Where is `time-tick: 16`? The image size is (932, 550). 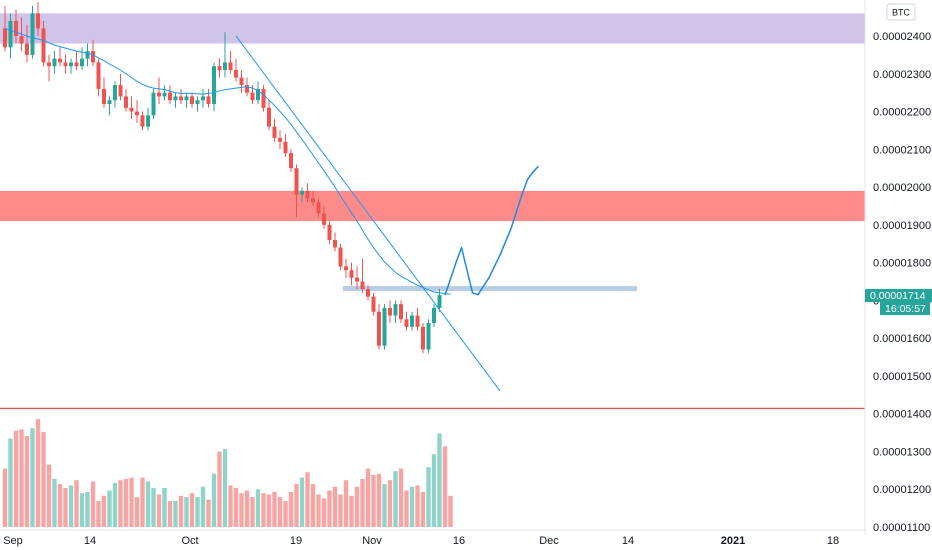 time-tick: 16 is located at coordinates (459, 541).